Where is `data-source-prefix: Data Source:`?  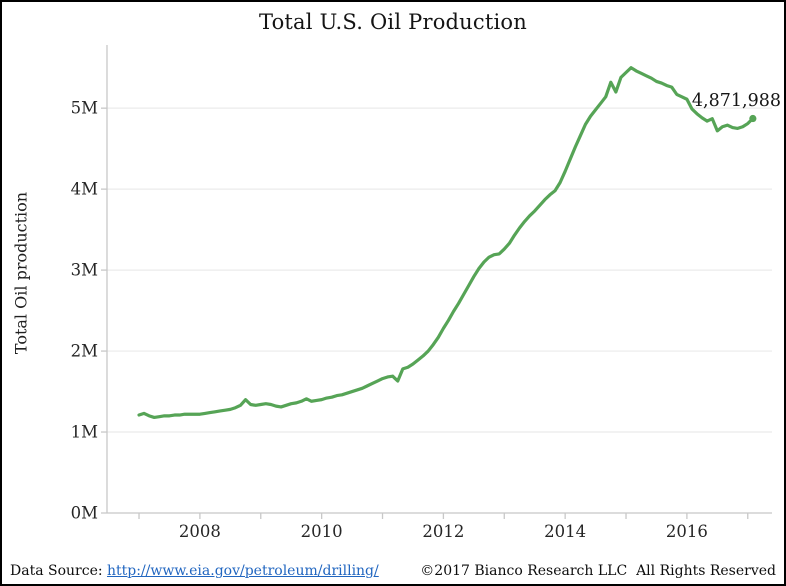
data-source-prefix: Data Source: is located at coordinates (59, 571).